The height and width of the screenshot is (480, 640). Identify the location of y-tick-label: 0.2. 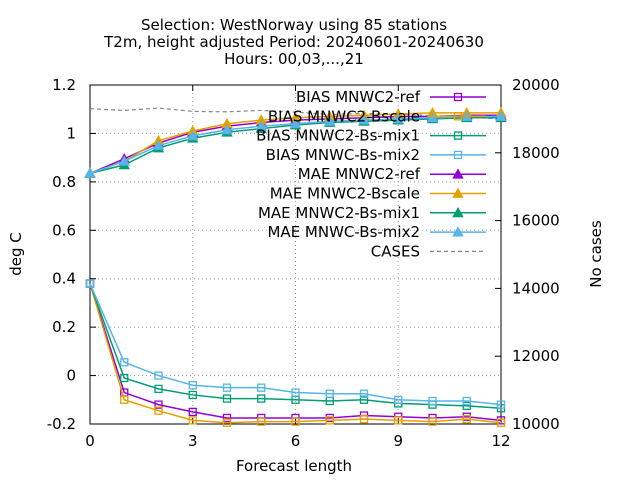
(64, 327).